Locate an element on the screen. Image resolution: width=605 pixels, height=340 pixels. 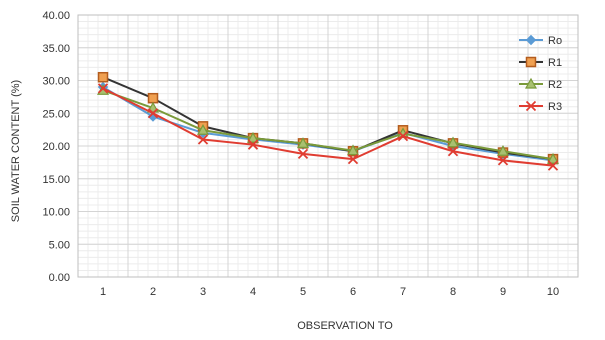
x-tick-label: 3 is located at coordinates (203, 292).